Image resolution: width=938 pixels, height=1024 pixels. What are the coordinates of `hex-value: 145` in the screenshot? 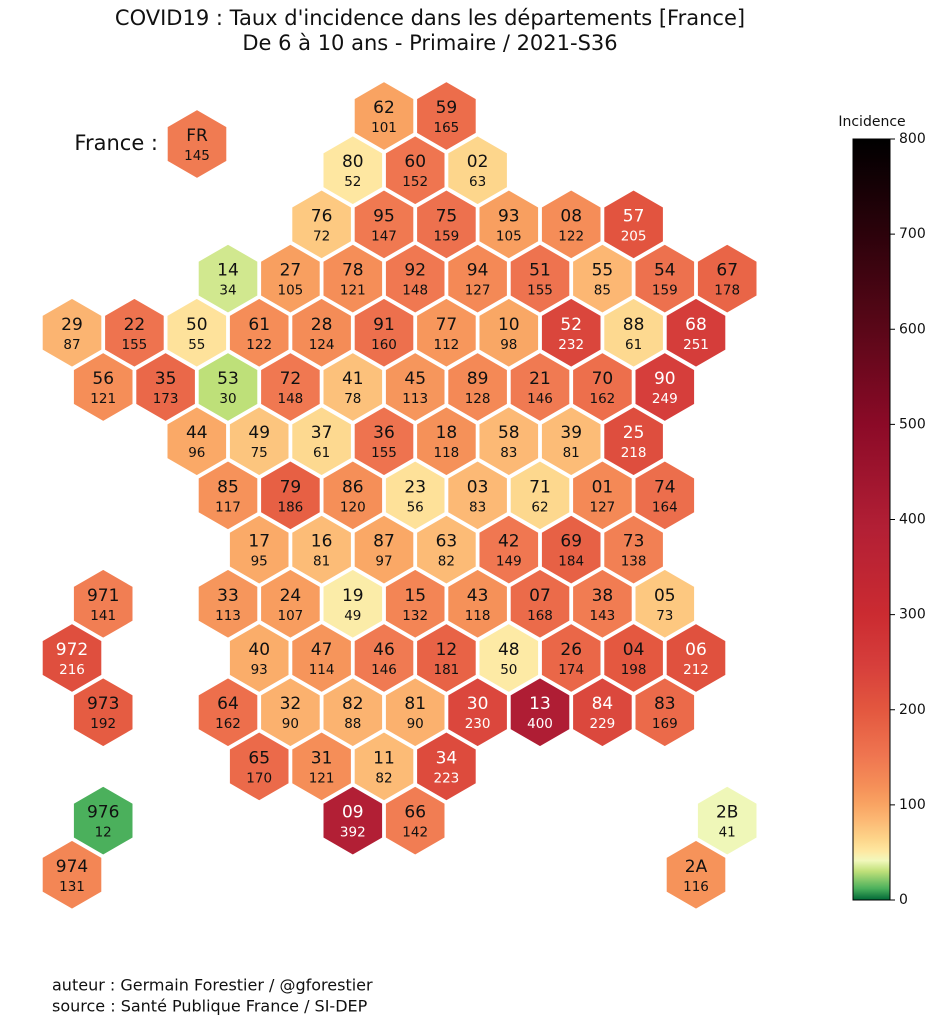 It's located at (197, 156).